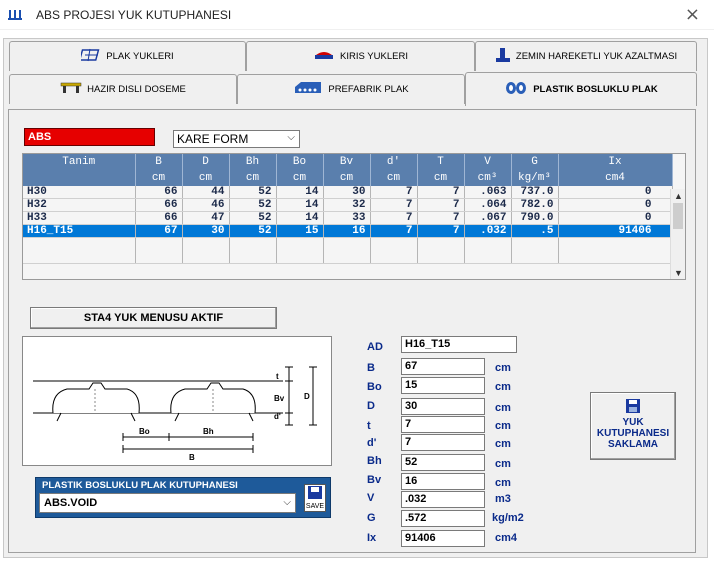 The height and width of the screenshot is (563, 714). Describe the element at coordinates (443, 518) in the screenshot. I see `field-g: .572` at that location.